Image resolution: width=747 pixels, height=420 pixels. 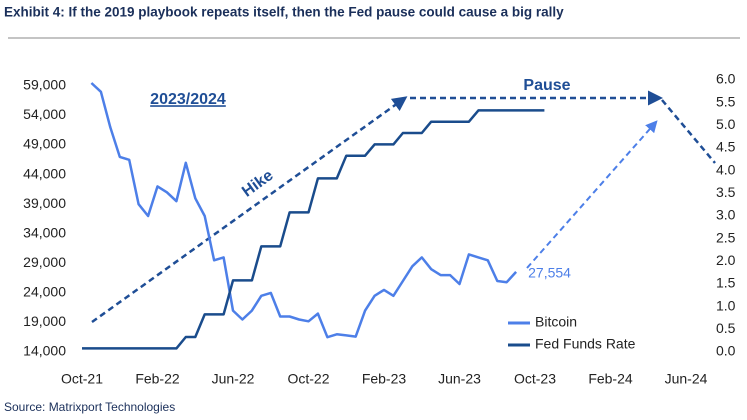 What do you see at coordinates (44, 173) in the screenshot?
I see `y-tick-label: 44,000` at bounding box center [44, 173].